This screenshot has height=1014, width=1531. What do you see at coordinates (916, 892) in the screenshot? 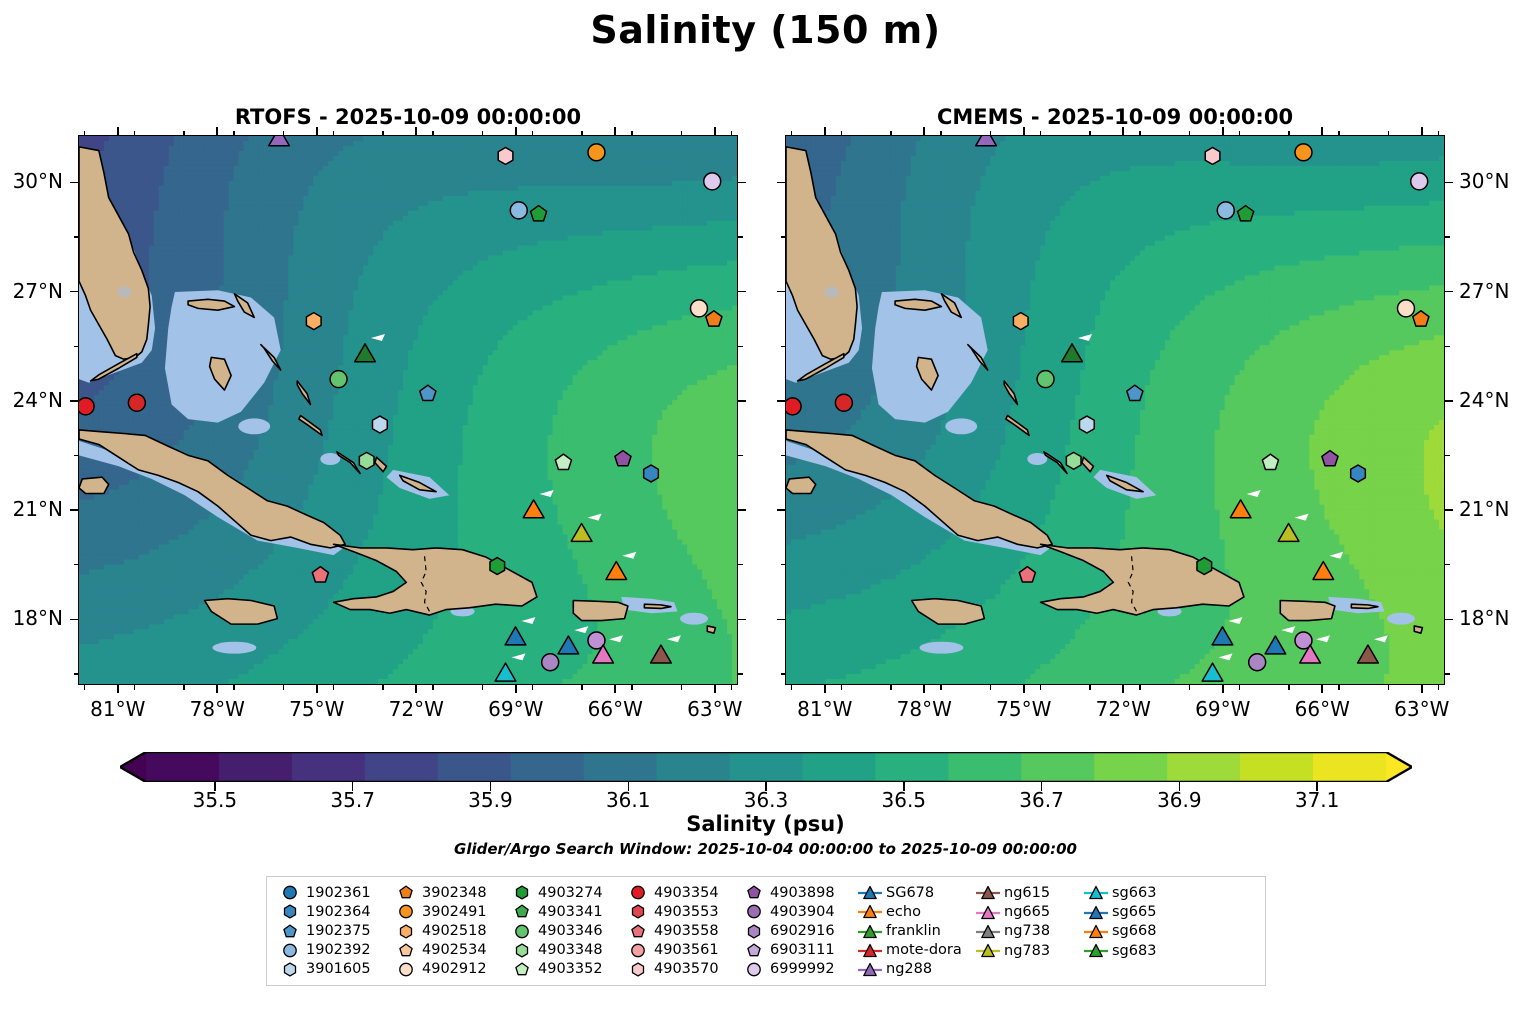
I see `legend-item: SG678` at bounding box center [916, 892].